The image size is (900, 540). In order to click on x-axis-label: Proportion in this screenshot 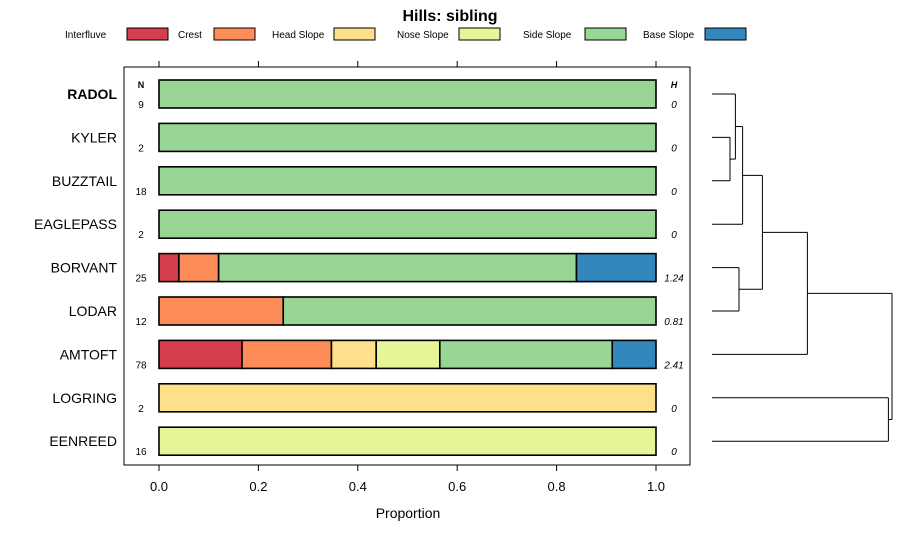, I will do `click(408, 513)`.